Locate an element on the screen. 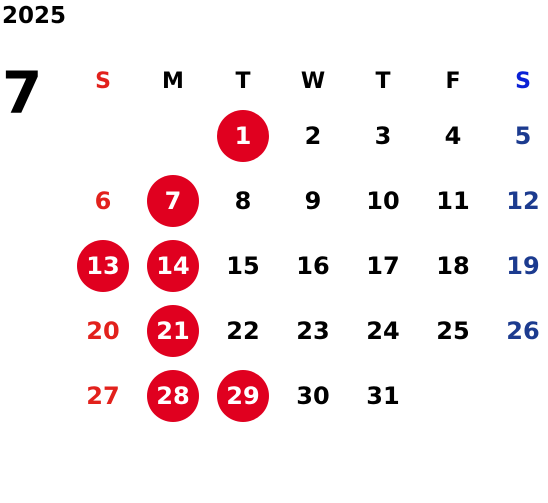  day-cell: 15 is located at coordinates (243, 265).